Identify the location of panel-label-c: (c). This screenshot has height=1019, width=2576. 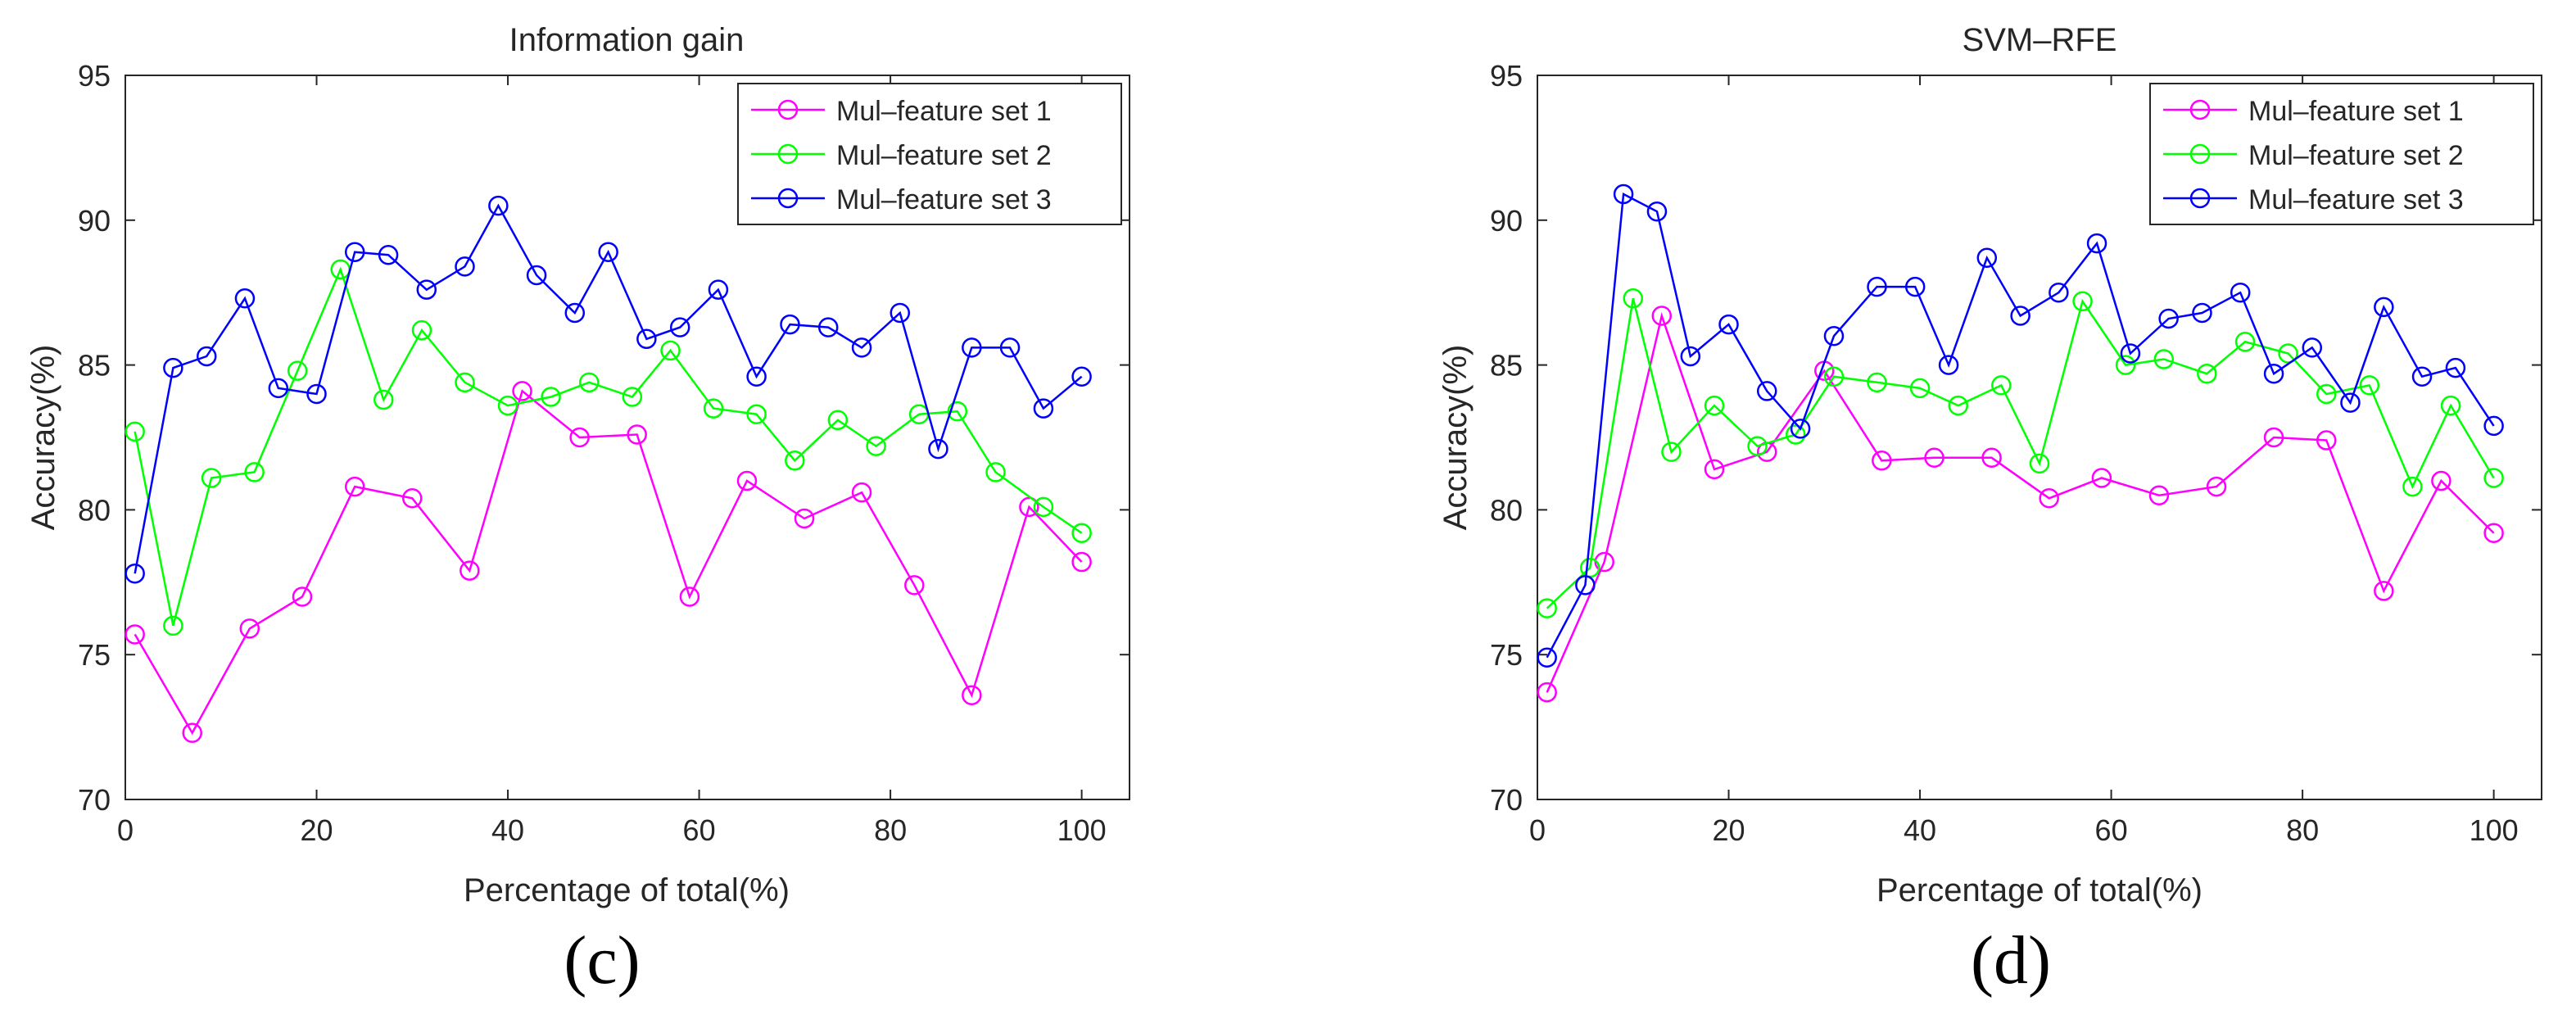
(602, 960).